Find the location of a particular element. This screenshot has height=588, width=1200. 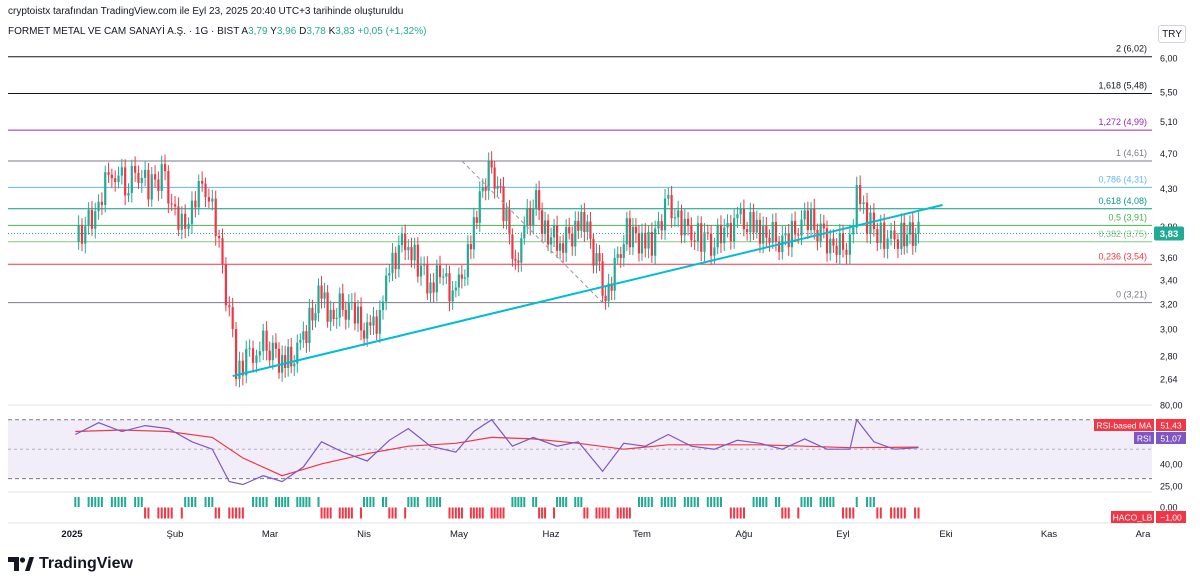

fib-level-label: 0,5 (3,91) is located at coordinates (1127, 217).